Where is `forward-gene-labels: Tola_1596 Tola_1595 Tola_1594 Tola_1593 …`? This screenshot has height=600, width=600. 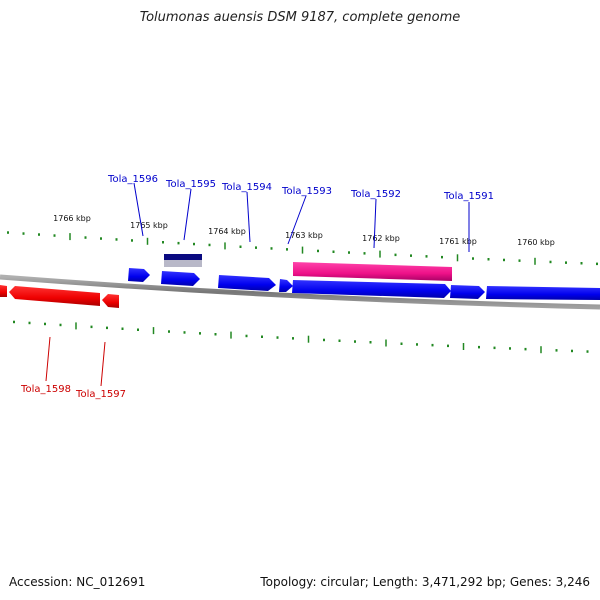 forward-gene-labels: Tola_1596 Tola_1595 Tola_1594 Tola_1593 … is located at coordinates (300, 213).